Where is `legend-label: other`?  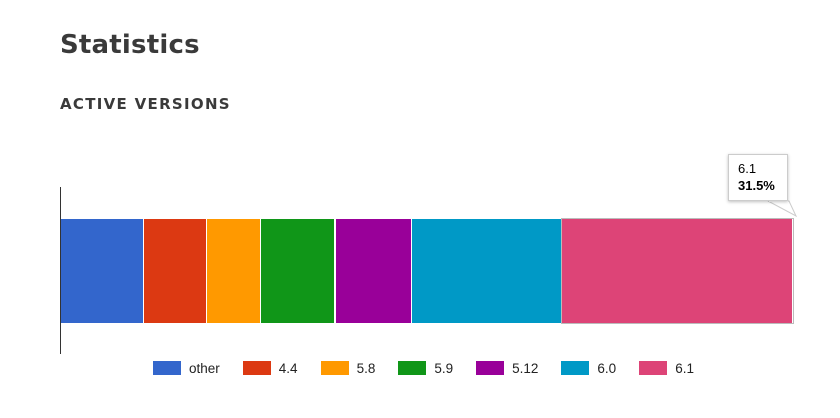
legend-label: other is located at coordinates (204, 368).